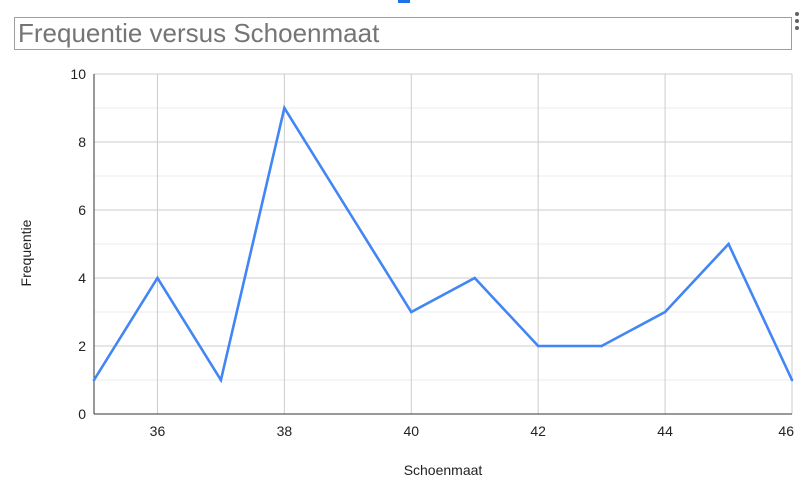  I want to click on x-tick-label: 40, so click(411, 431).